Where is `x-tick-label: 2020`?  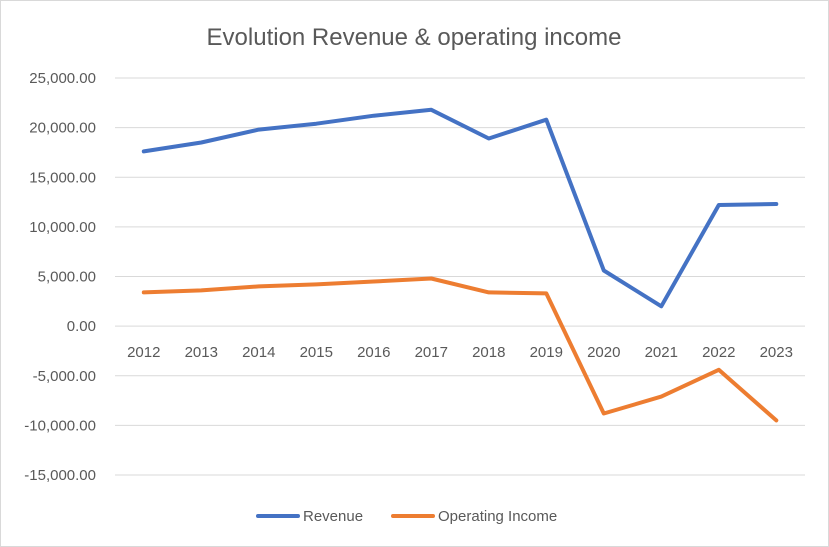 x-tick-label: 2020 is located at coordinates (603, 352).